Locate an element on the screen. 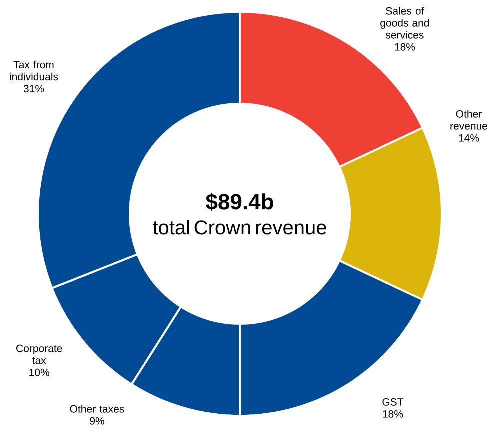  text: $89.4b is located at coordinates (240, 202).